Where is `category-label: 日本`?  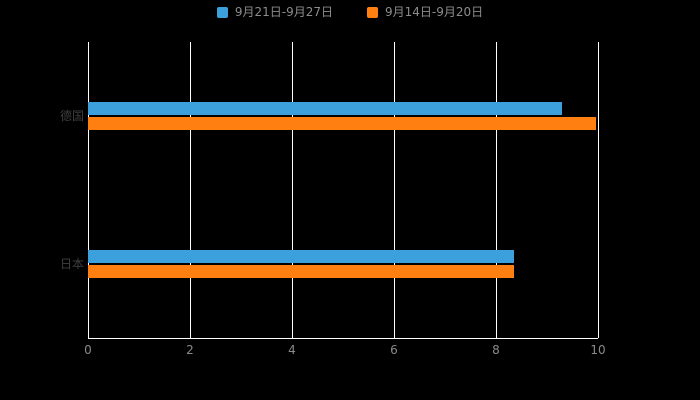 category-label: 日本 is located at coordinates (71, 264).